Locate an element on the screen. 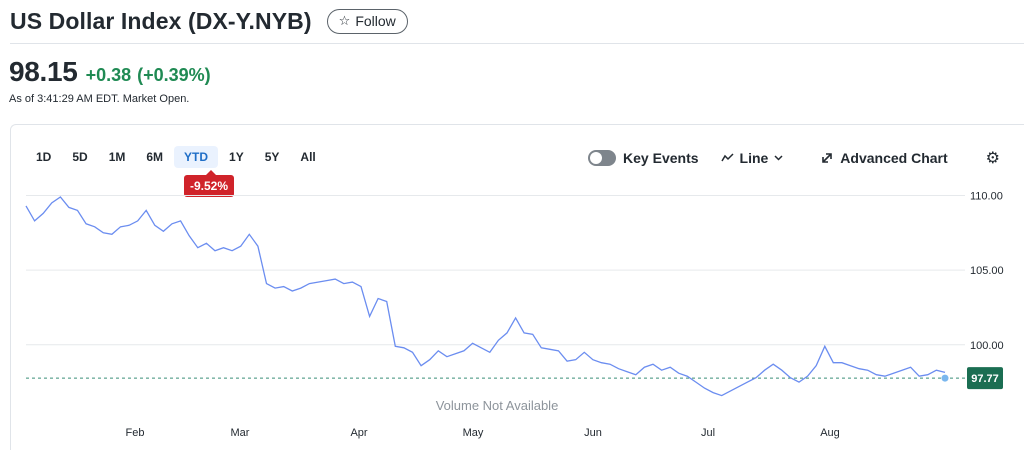 This screenshot has width=1024, height=450. y-tick-label: 100.00 is located at coordinates (987, 346).